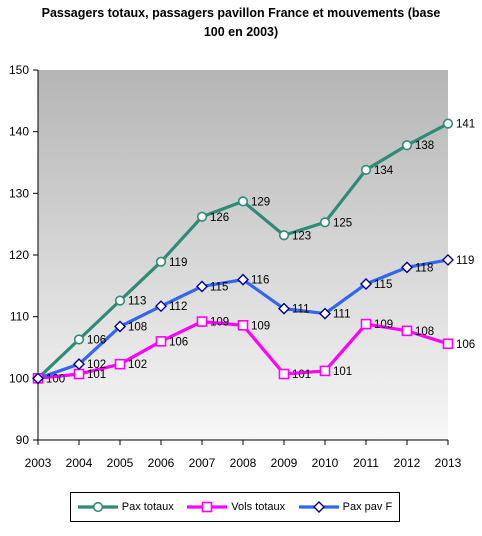 The width and height of the screenshot is (482, 536). I want to click on data-label-pax-pav-f: 112, so click(178, 307).